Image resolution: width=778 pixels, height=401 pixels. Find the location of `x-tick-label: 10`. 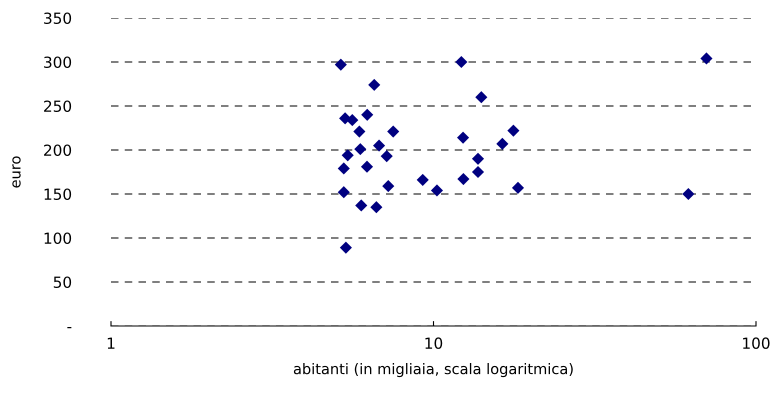

x-tick-label: 10 is located at coordinates (433, 343).